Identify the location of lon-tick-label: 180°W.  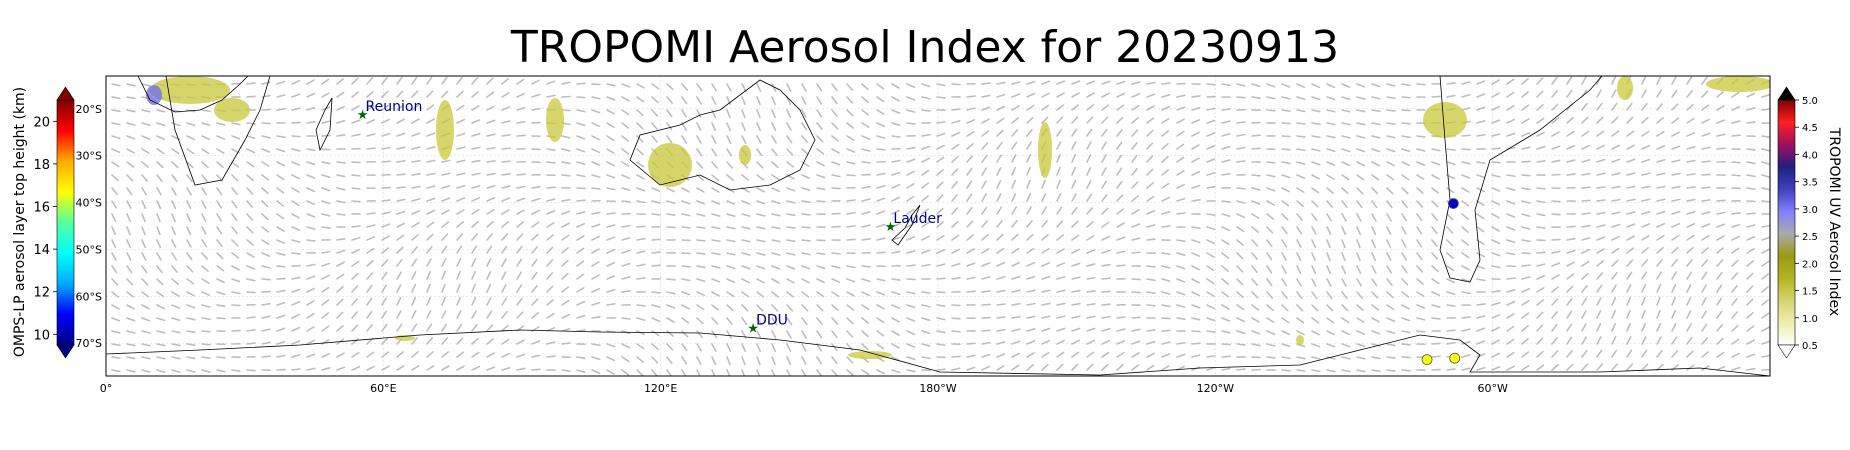
(937, 388).